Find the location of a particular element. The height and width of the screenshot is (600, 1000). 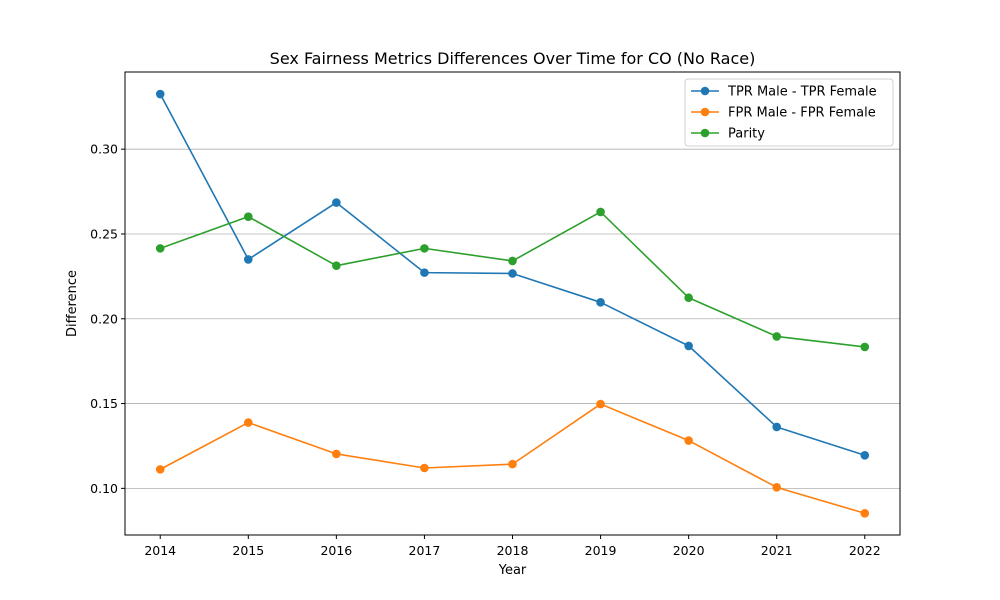

y-tick-label: 0.30 is located at coordinates (104, 149).